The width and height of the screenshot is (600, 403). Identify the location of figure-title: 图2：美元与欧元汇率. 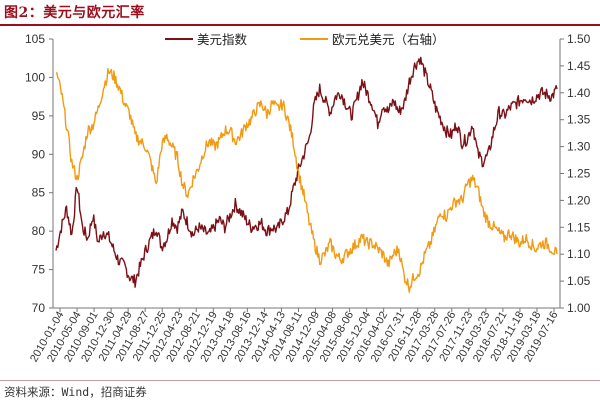
(74, 13).